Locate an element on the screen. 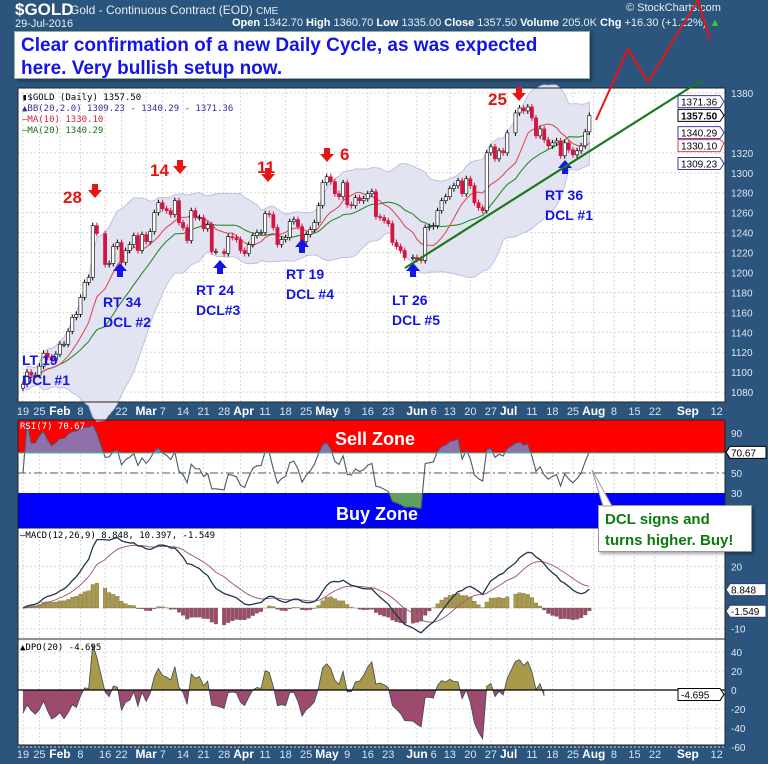 Image resolution: width=768 pixels, height=764 pixels. legend-price-text: $GOLD (Daily) 1357.50 is located at coordinates (84, 98).